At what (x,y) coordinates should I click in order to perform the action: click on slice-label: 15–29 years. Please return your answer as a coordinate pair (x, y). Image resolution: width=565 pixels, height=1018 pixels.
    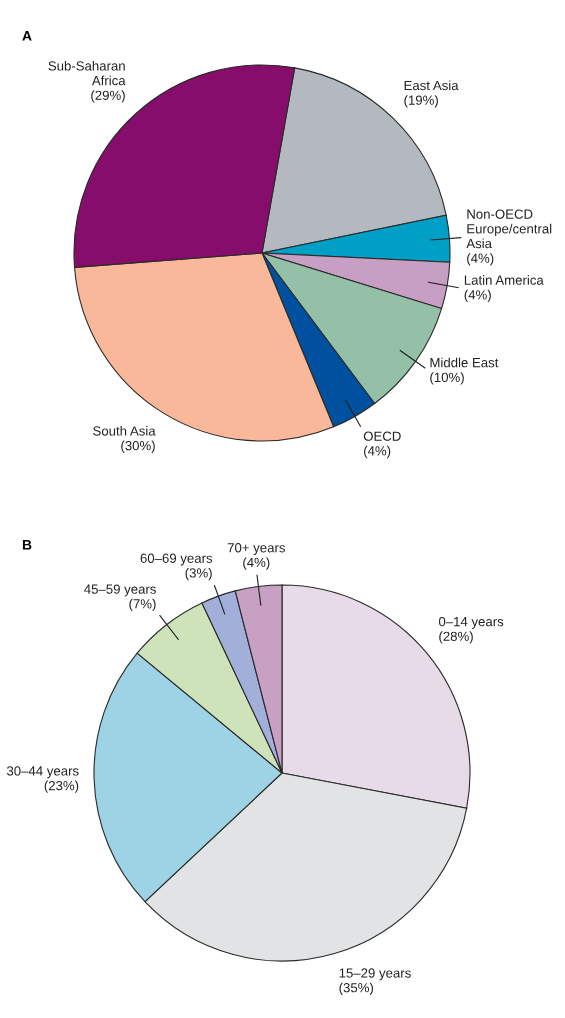
    Looking at the image, I should click on (375, 974).